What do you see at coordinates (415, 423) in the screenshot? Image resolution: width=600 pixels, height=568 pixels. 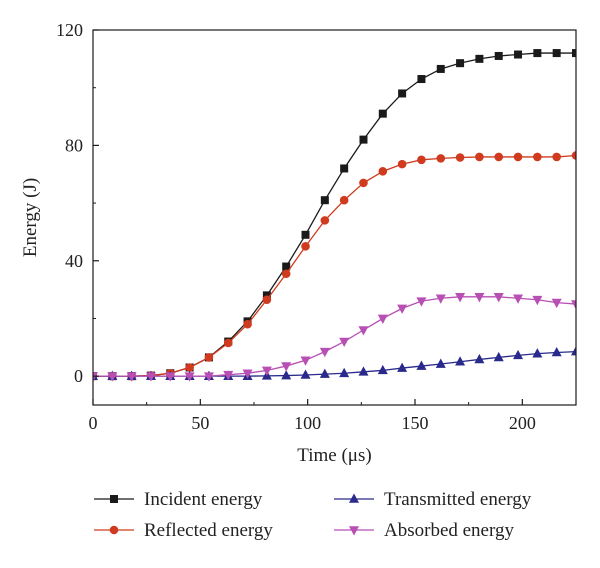 I see `x-tick-label: 150` at bounding box center [415, 423].